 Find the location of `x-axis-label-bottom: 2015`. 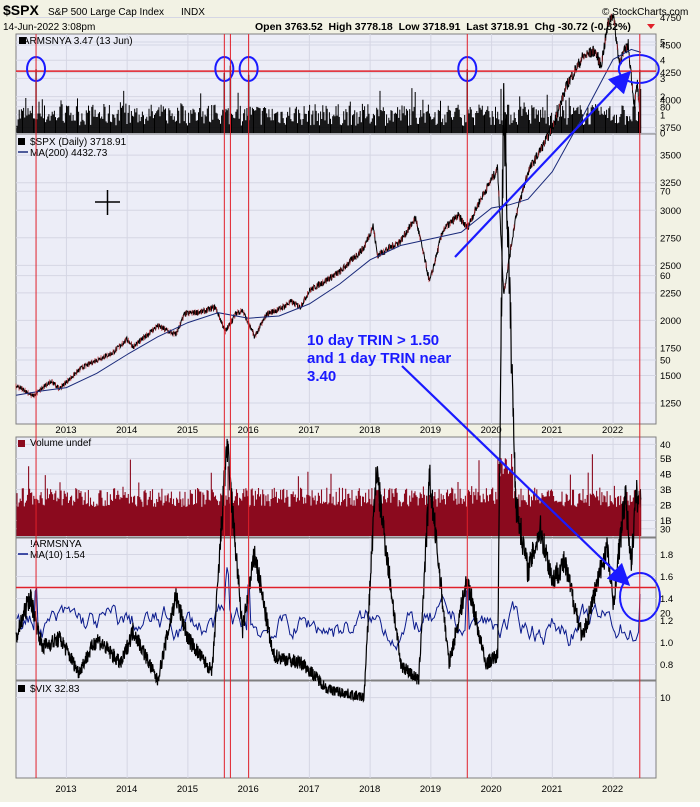

x-axis-label-bottom: 2015 is located at coordinates (187, 789).